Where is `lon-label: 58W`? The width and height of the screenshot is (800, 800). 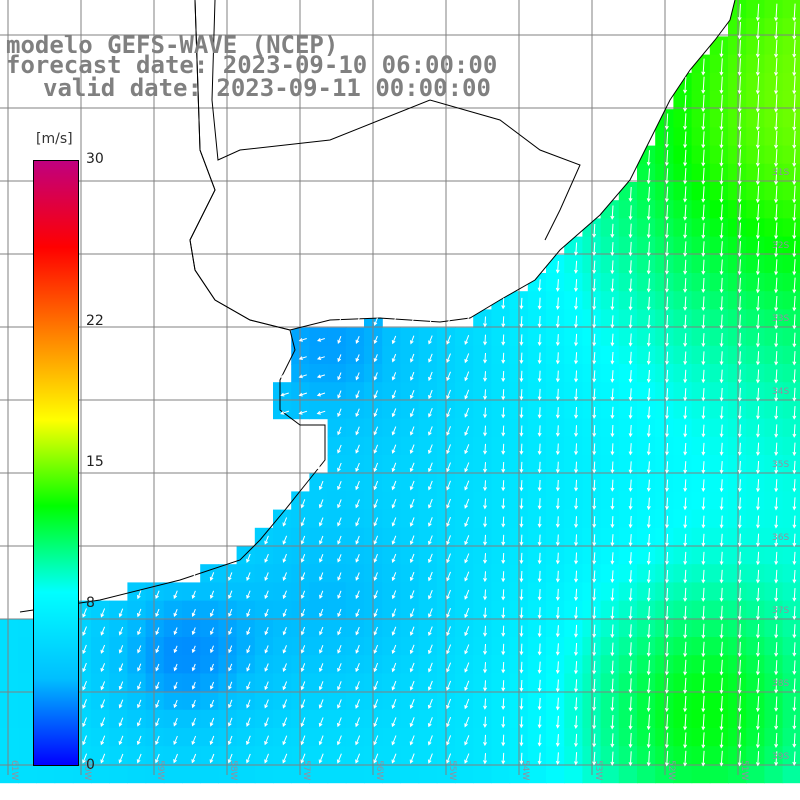 lon-label: 58W is located at coordinates (233, 770).